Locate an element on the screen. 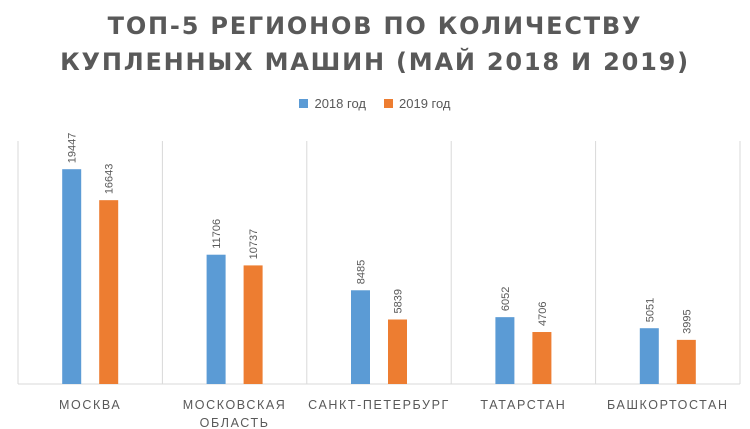 Image resolution: width=750 pixels, height=429 pixels. legend-item-2019: 2019 год is located at coordinates (417, 103).